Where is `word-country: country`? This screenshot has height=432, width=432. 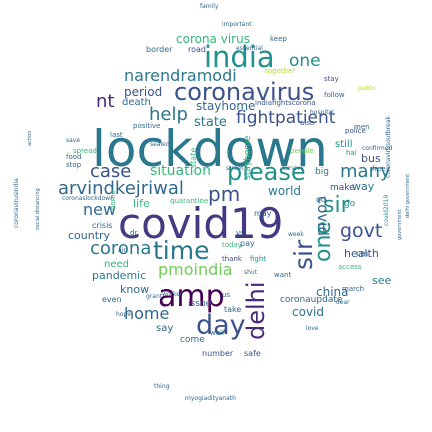 word-country: country is located at coordinates (89, 235).